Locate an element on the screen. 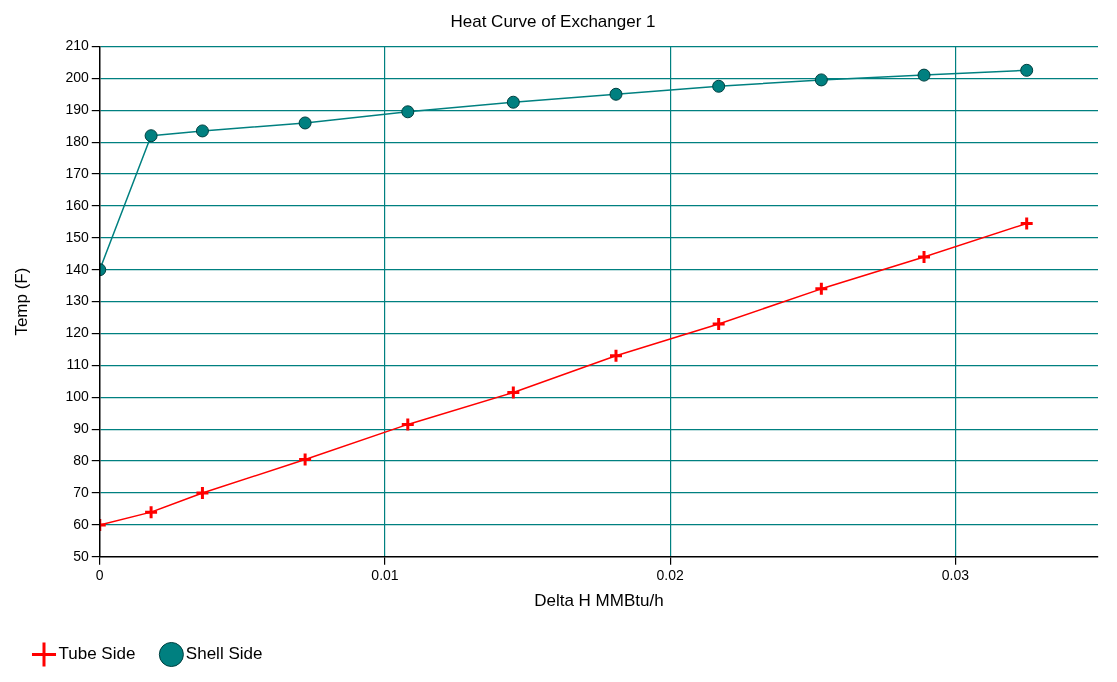  y-tick-label: 200 is located at coordinates (77, 77).